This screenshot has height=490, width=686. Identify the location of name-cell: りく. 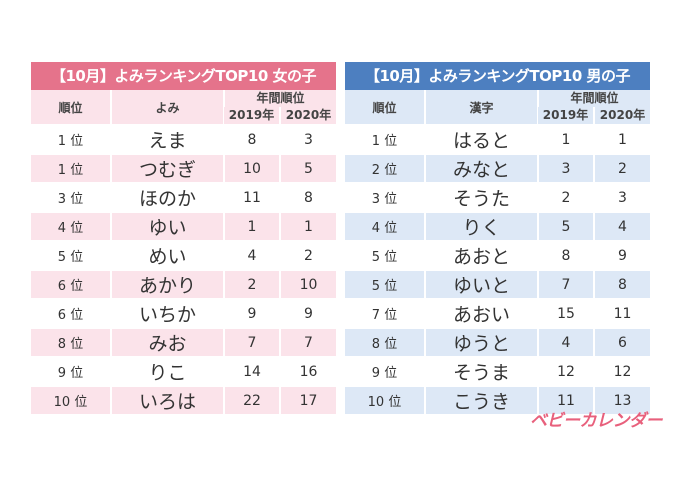
(481, 226).